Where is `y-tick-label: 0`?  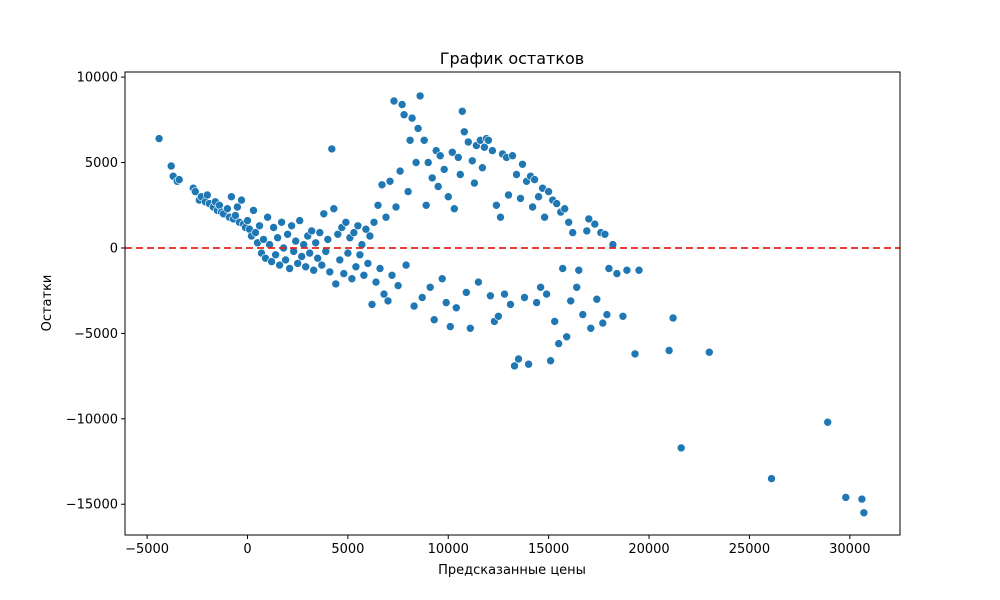 y-tick-label: 0 is located at coordinates (114, 248).